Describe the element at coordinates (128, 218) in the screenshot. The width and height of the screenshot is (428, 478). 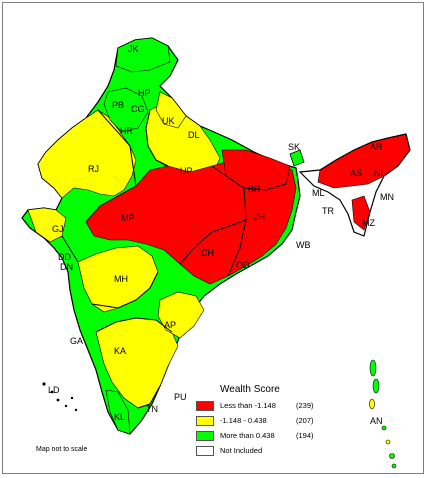
I see `label-mp: MP` at that location.